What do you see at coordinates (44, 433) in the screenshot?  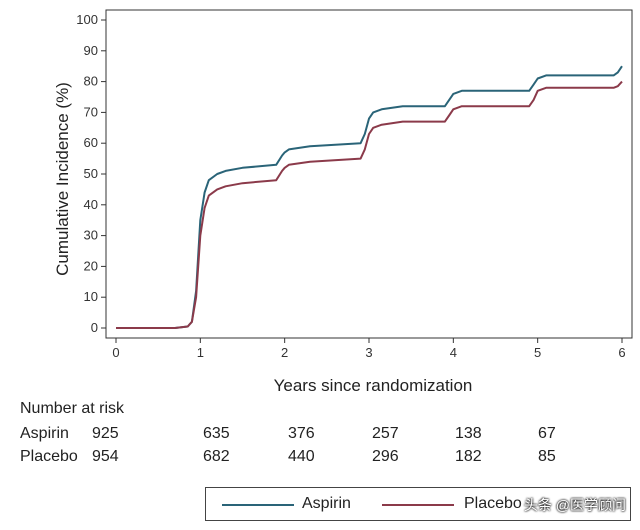 I see `risk-row-label: Aspirin` at bounding box center [44, 433].